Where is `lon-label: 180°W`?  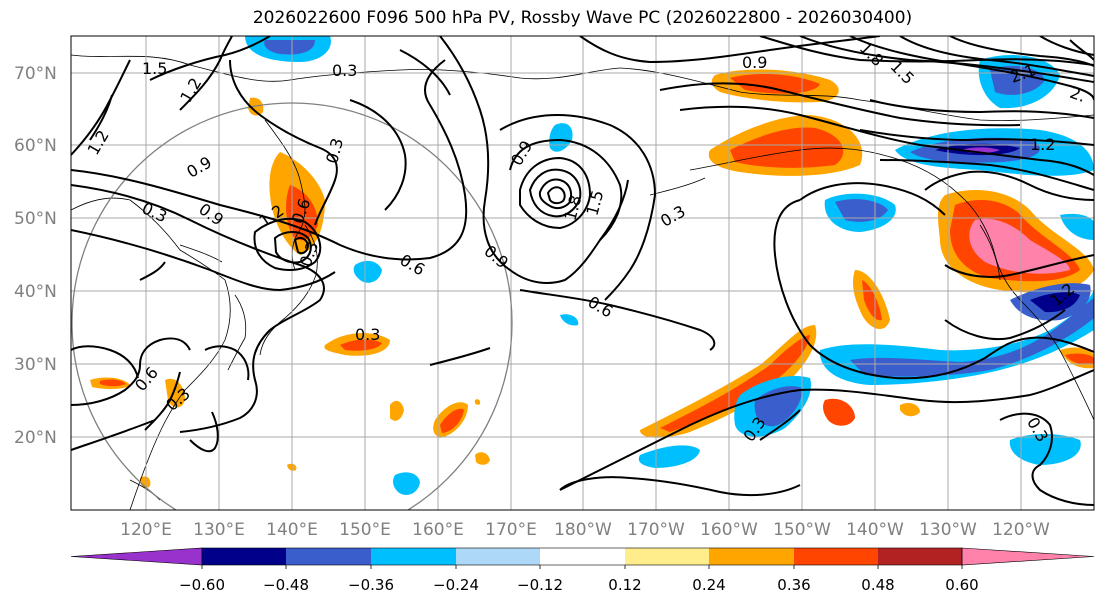 lon-label: 180°W is located at coordinates (583, 530).